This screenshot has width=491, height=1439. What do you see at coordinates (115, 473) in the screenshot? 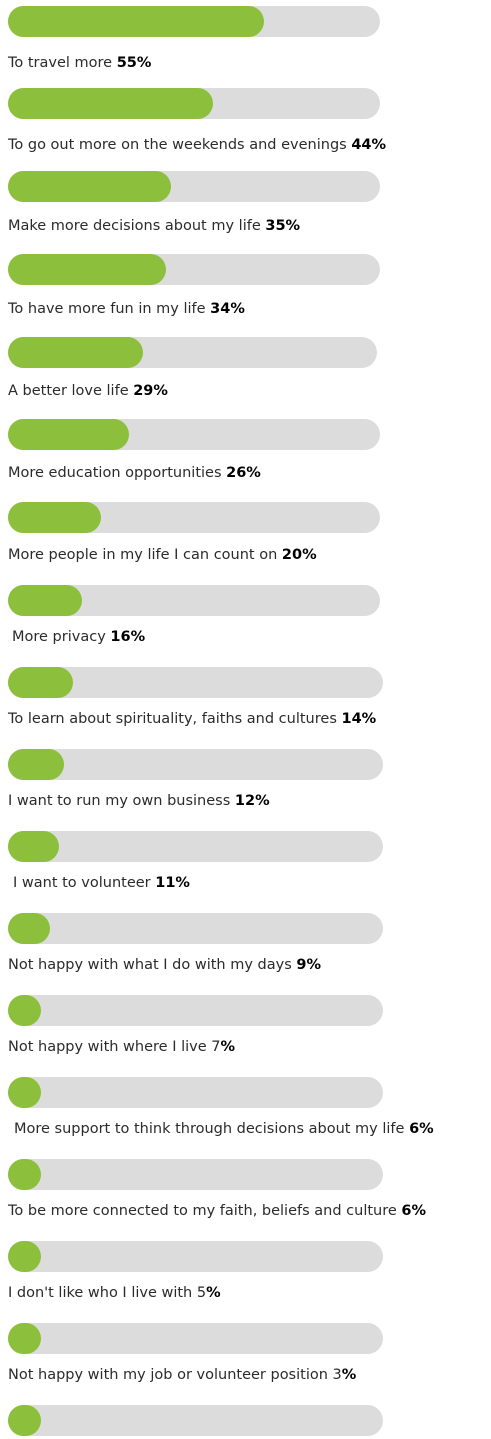
I see `bar-label-text: More education opportunities` at bounding box center [115, 473].